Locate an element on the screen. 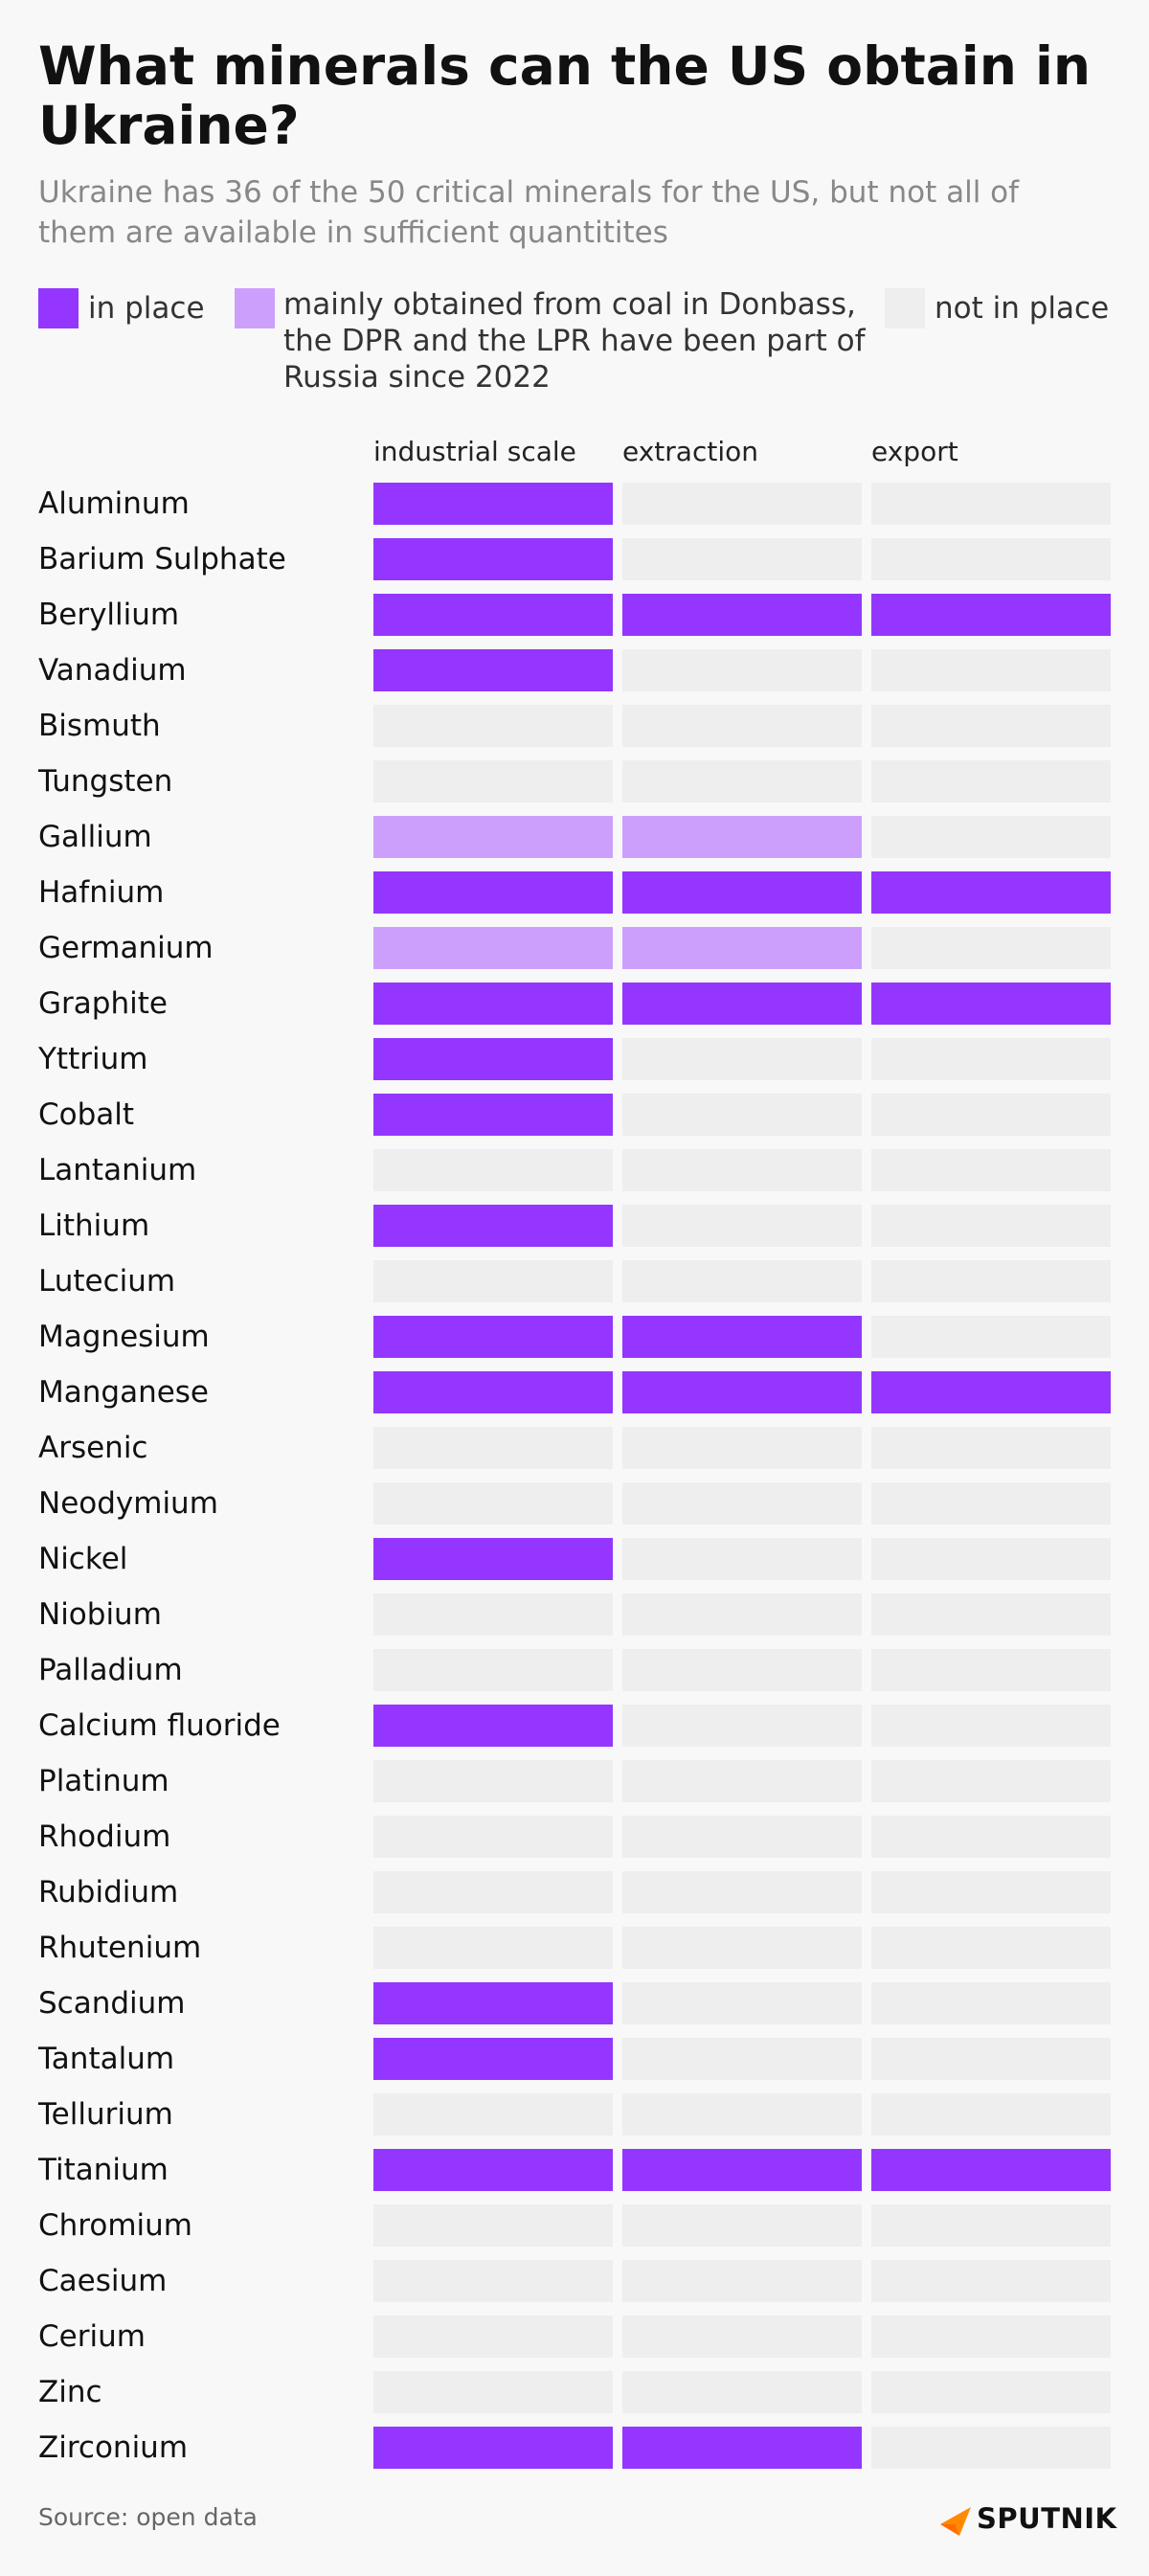 The height and width of the screenshot is (2576, 1149). mineral-row-manganese: Manganese is located at coordinates (575, 1392).